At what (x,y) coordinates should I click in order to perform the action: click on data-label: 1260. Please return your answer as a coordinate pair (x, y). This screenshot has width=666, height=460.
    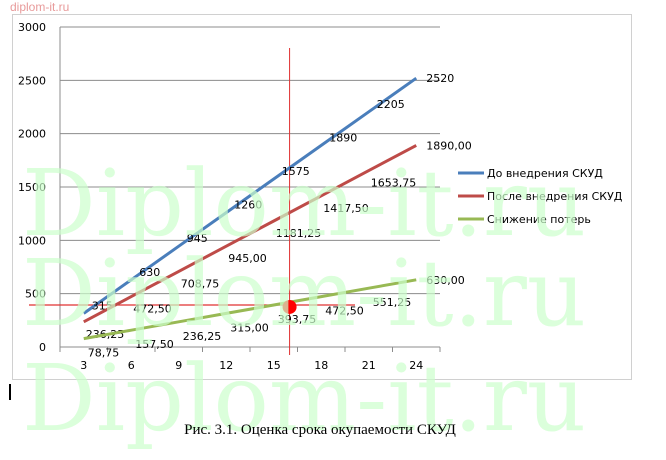
    Looking at the image, I should click on (248, 205).